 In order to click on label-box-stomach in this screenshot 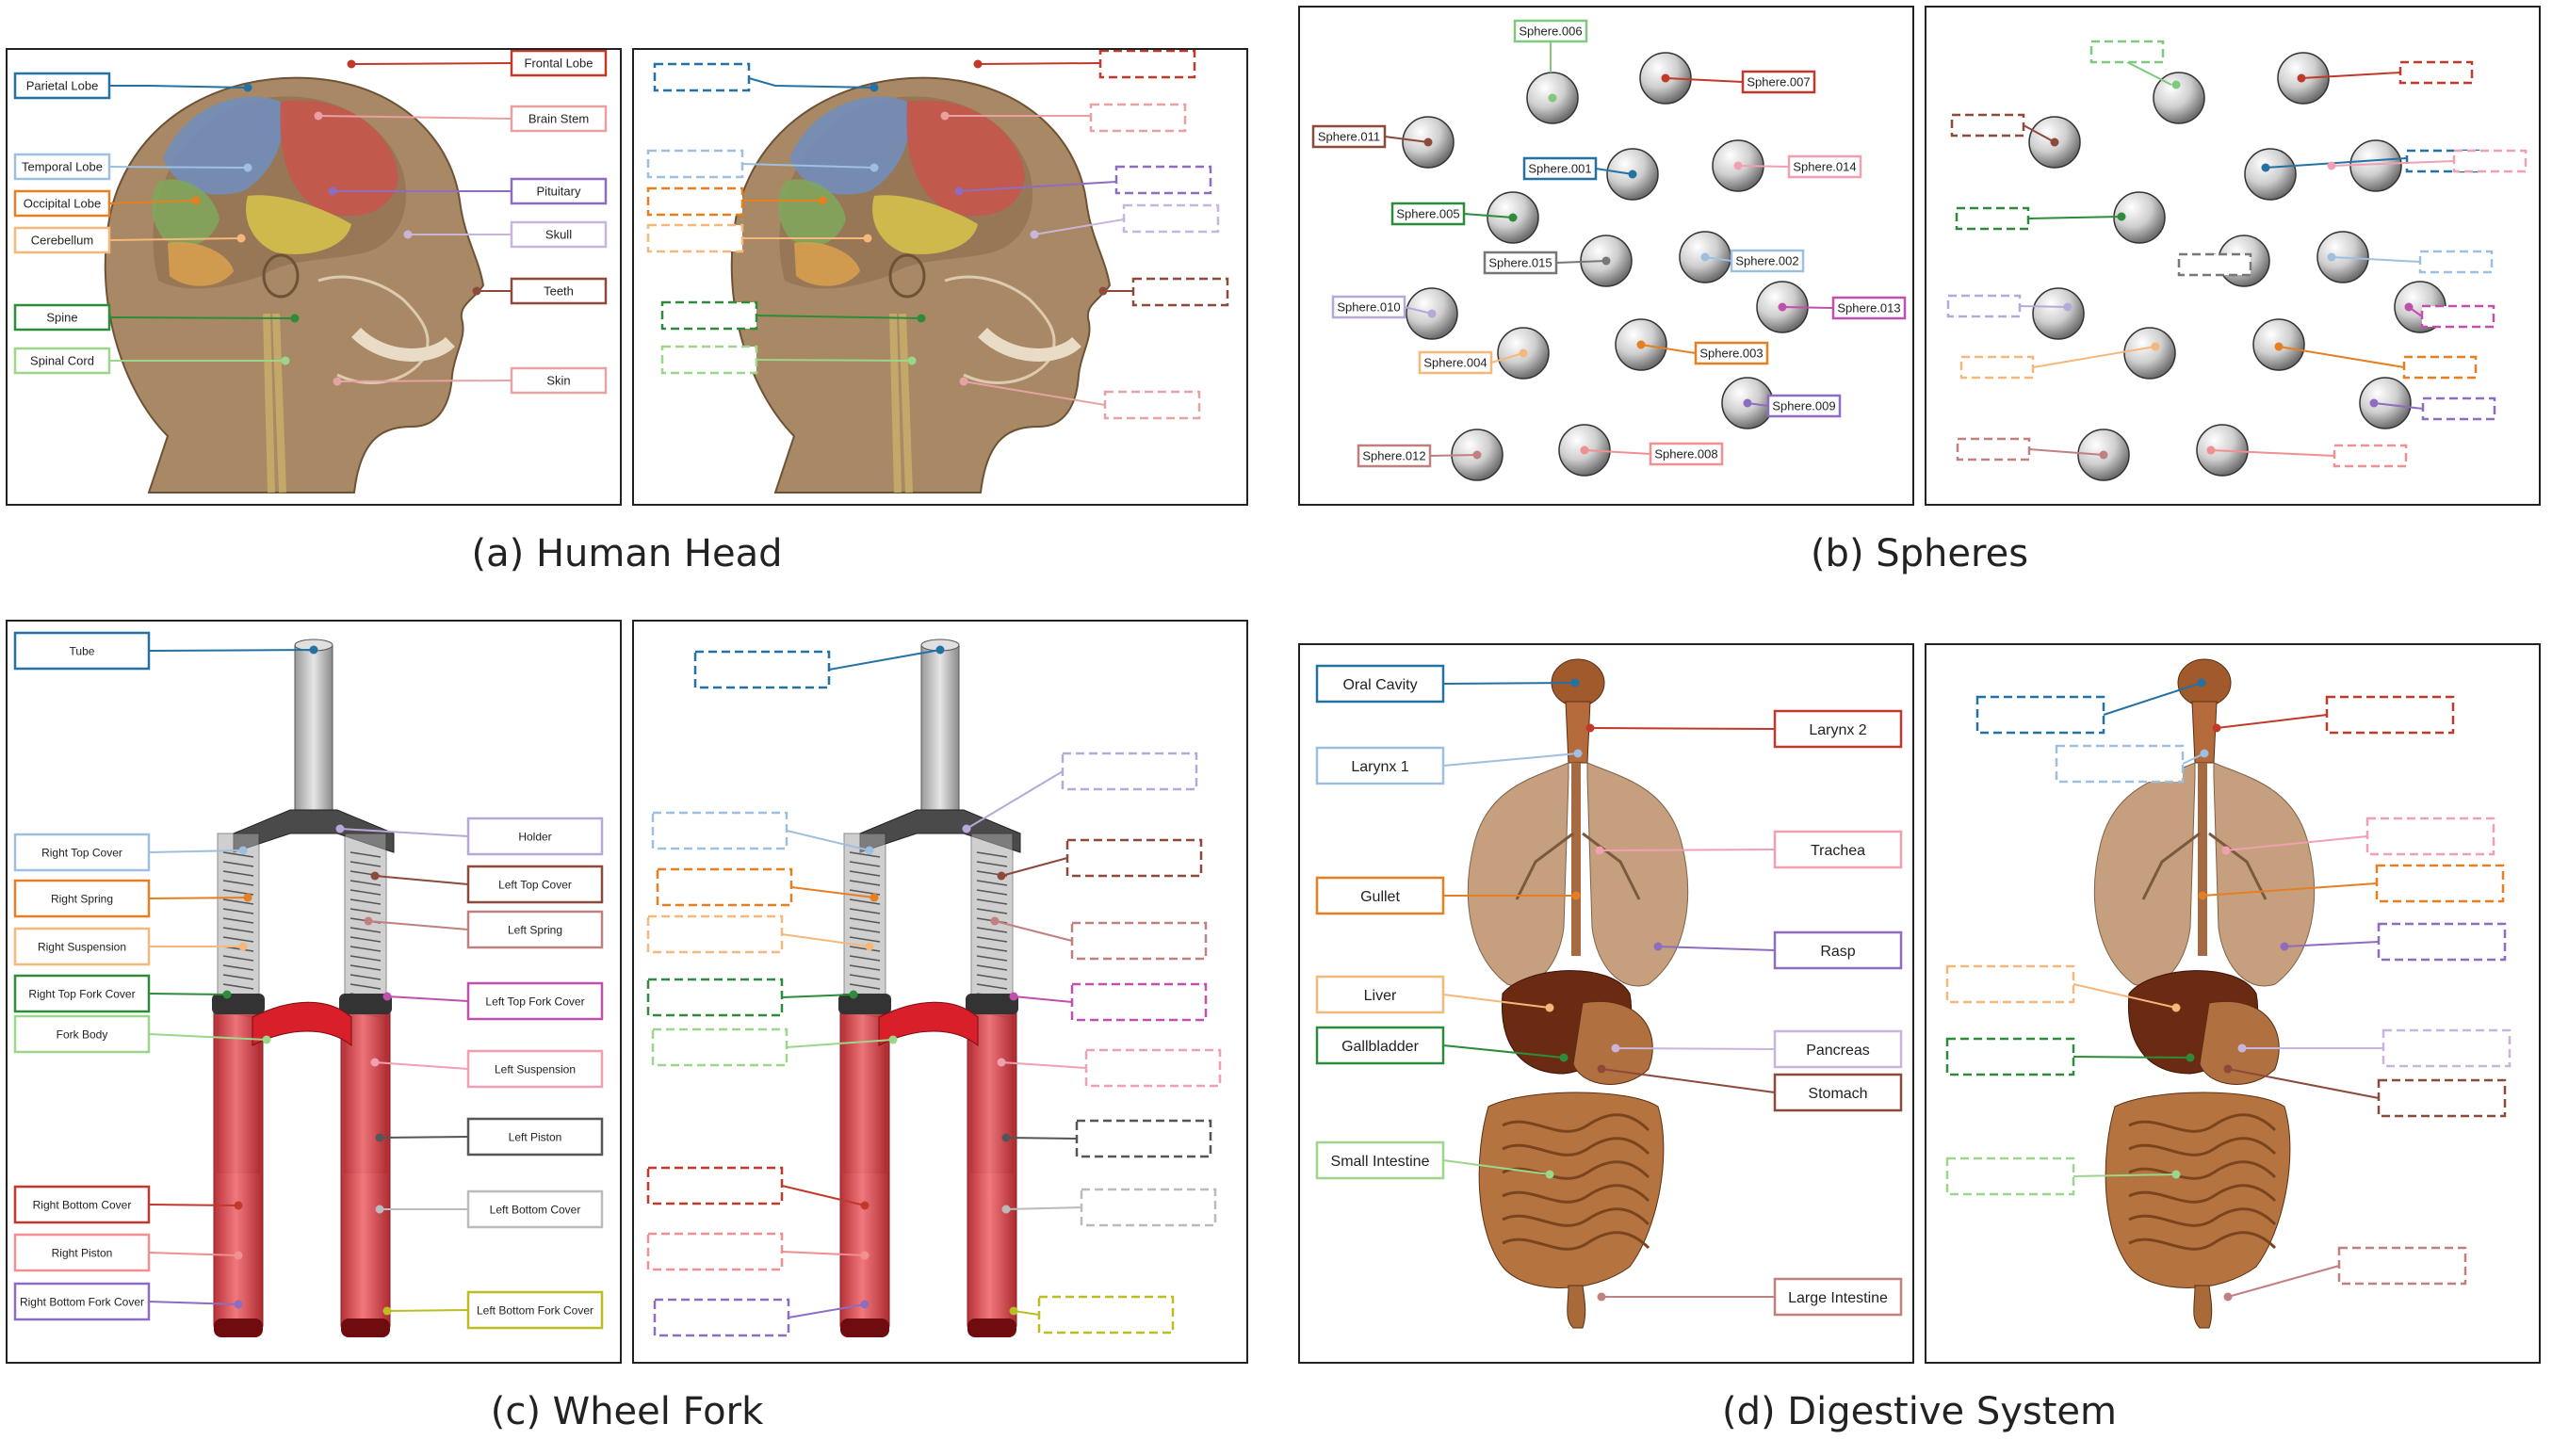, I will do `click(1838, 1092)`.